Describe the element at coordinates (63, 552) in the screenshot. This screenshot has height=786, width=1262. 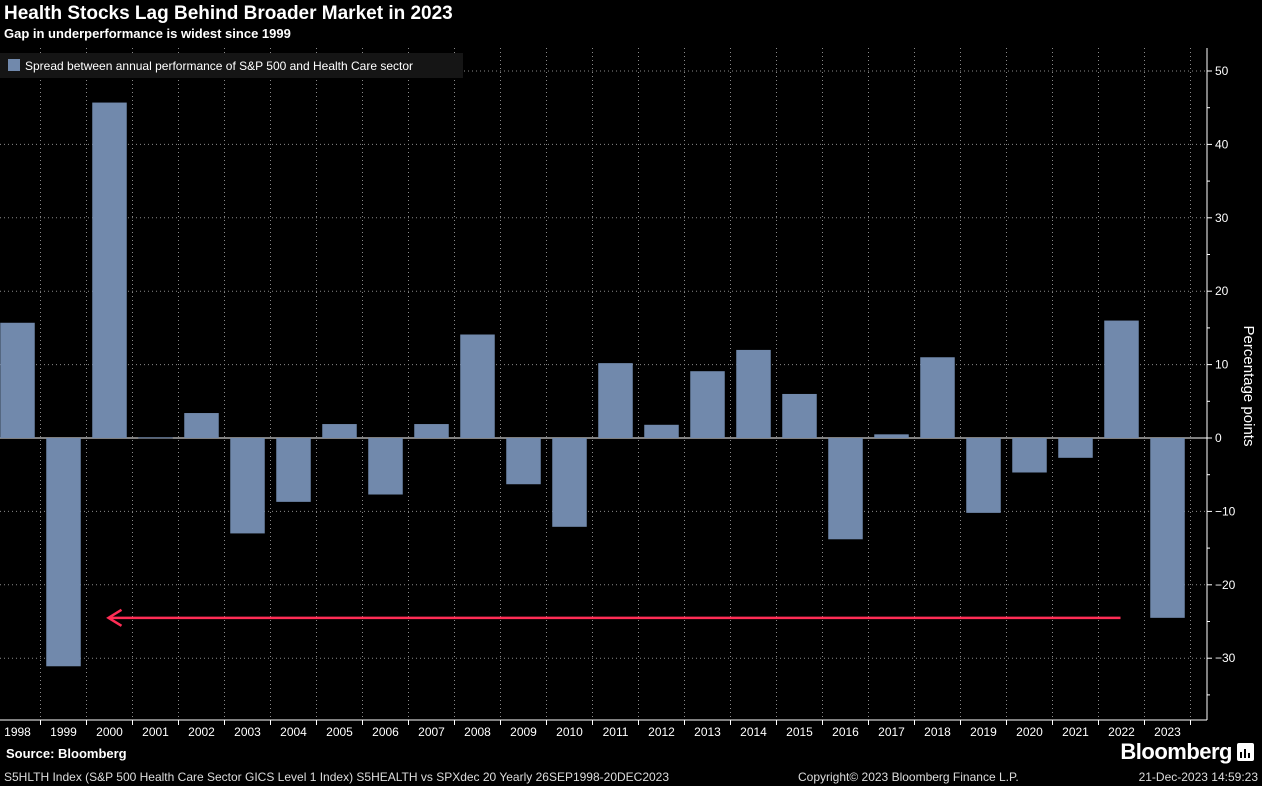
I see `bar-1999` at that location.